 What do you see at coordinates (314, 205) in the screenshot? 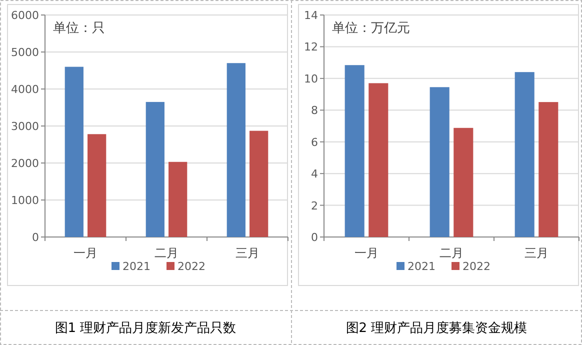
I see `y-tick-label: 2` at bounding box center [314, 205].